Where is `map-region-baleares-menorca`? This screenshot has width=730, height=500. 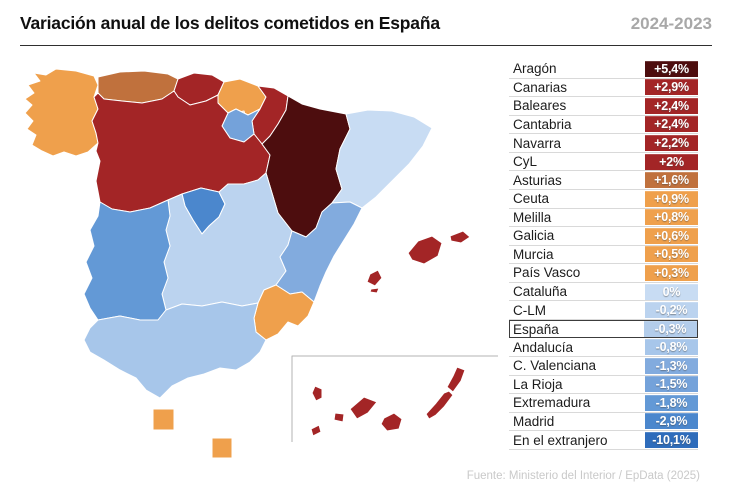
map-region-baleares-menorca is located at coordinates (460, 237).